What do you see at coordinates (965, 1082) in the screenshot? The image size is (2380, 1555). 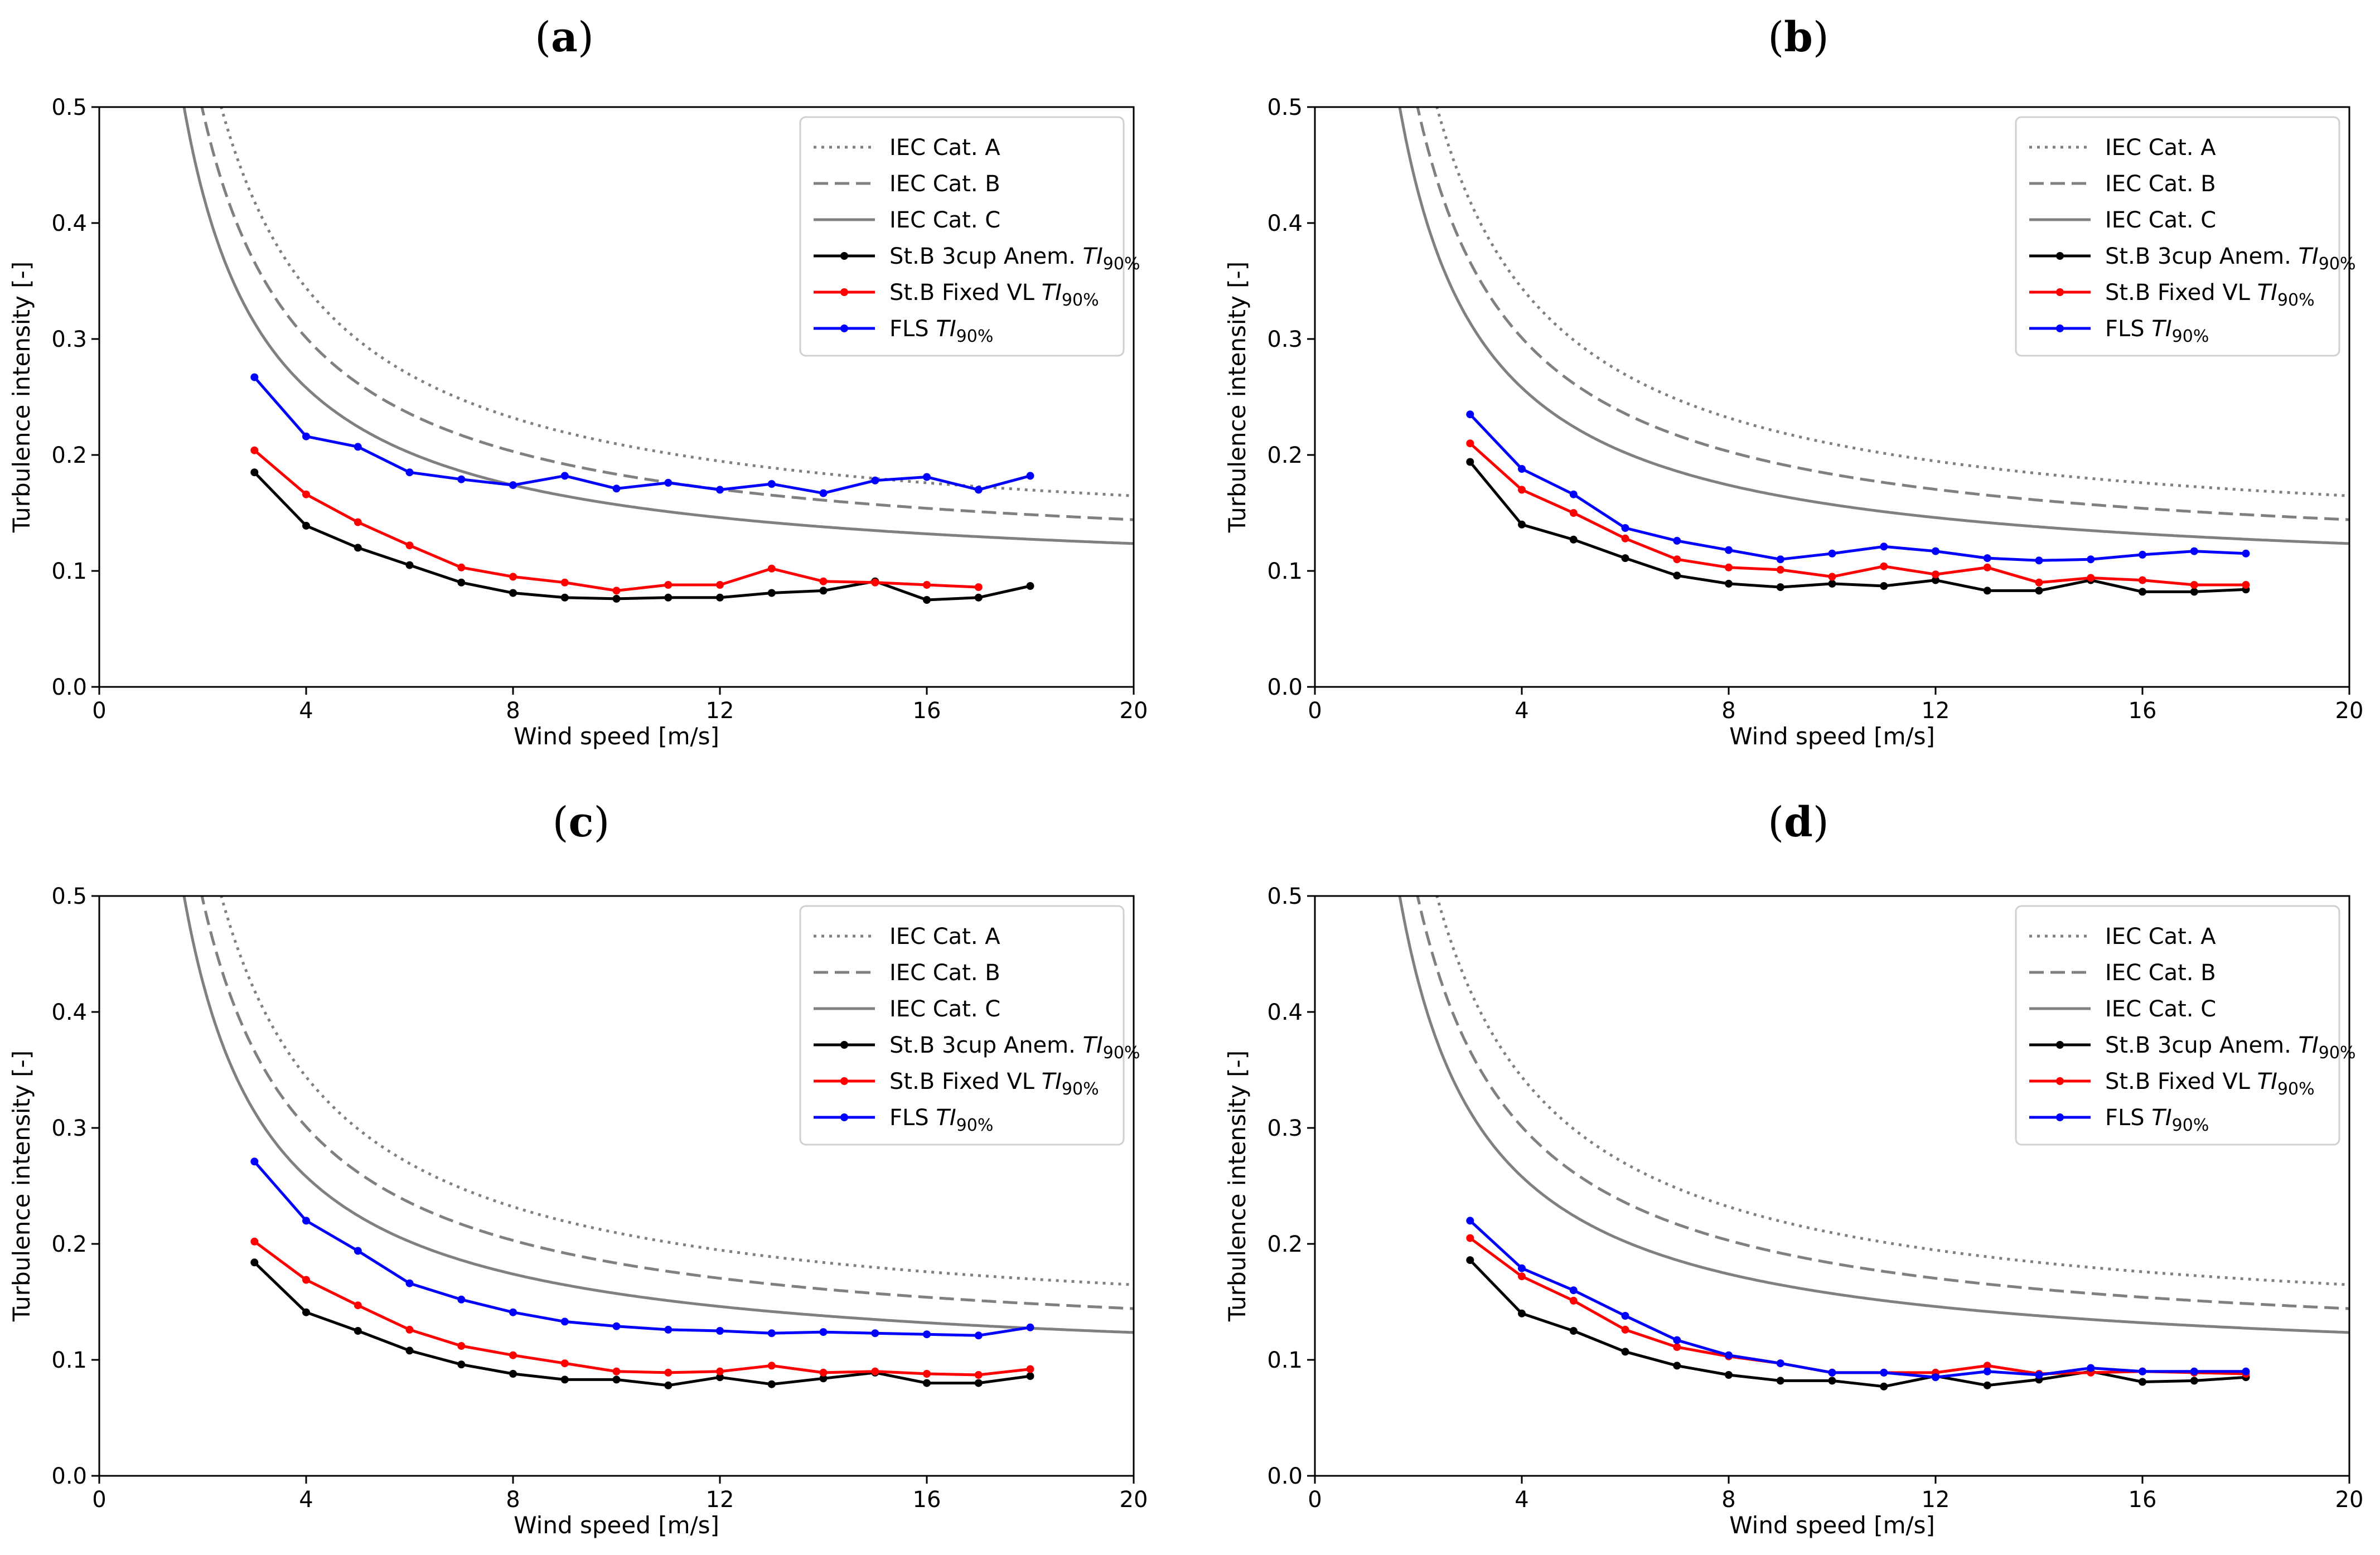 I see `legend-text: St.B Fixed VL` at bounding box center [965, 1082].